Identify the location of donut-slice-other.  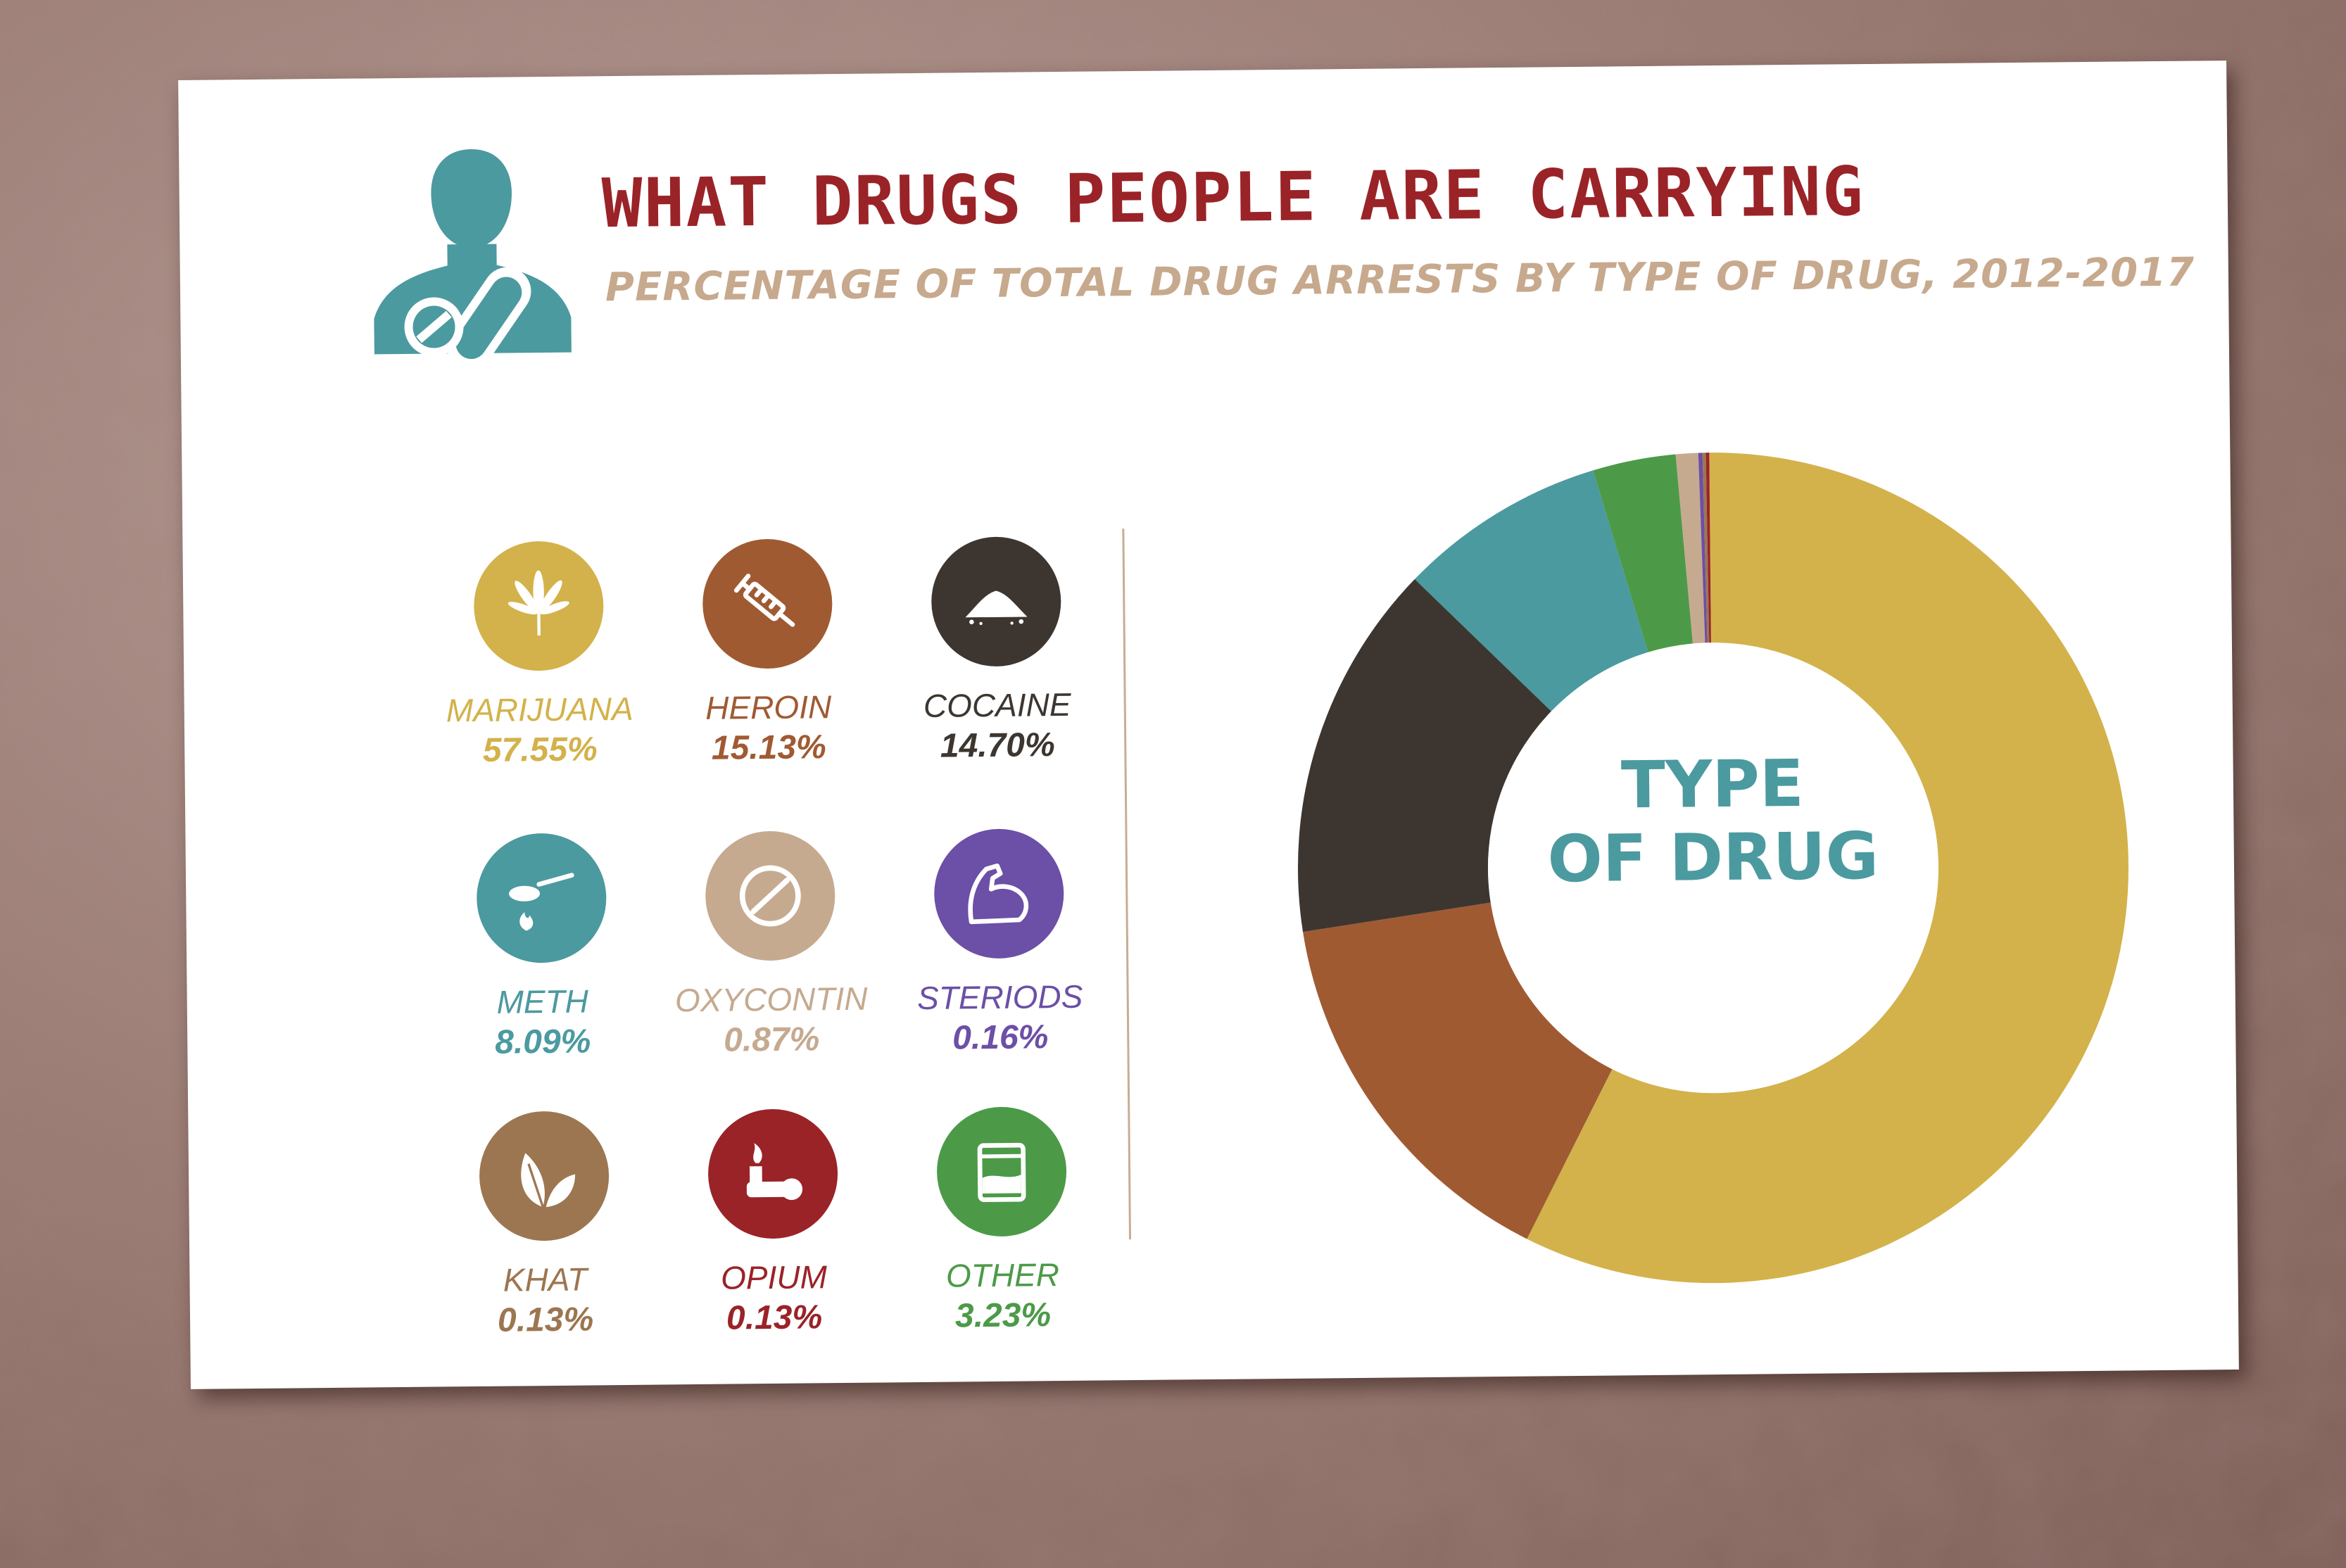
(1643, 553).